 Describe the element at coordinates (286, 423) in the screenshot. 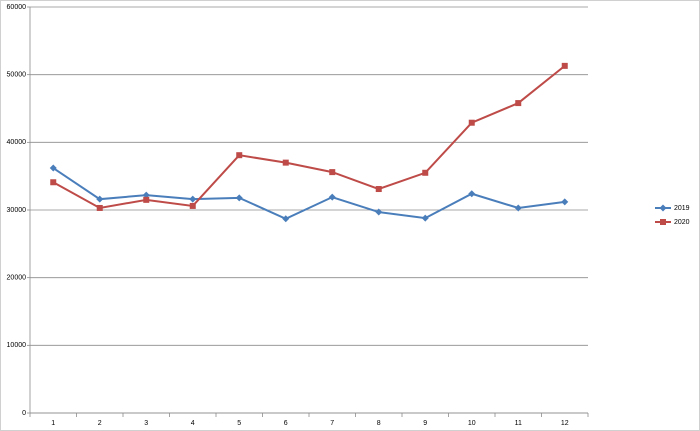

I see `x-tick-label: 6` at that location.